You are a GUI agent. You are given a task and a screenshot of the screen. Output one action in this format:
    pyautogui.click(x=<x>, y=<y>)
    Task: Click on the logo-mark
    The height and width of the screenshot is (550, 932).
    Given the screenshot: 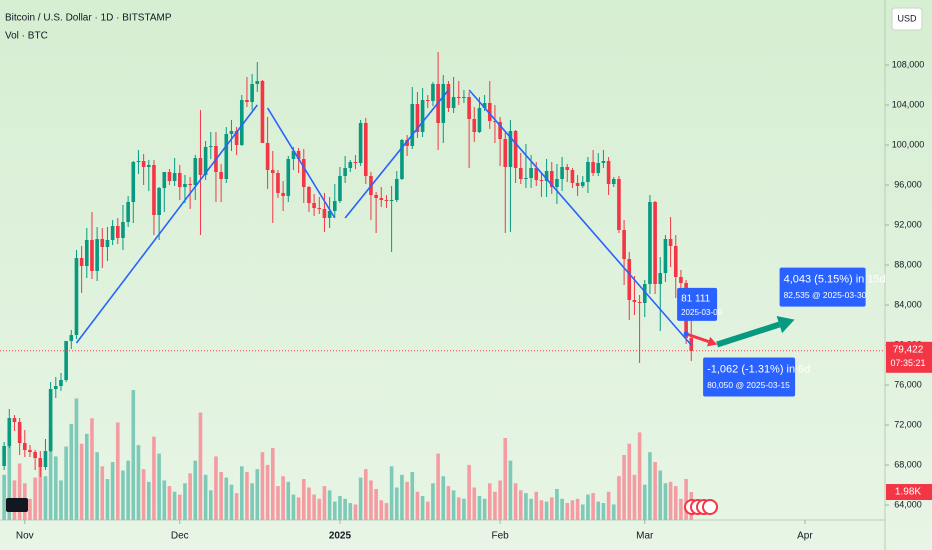 What is the action you would take?
    pyautogui.click(x=17, y=505)
    